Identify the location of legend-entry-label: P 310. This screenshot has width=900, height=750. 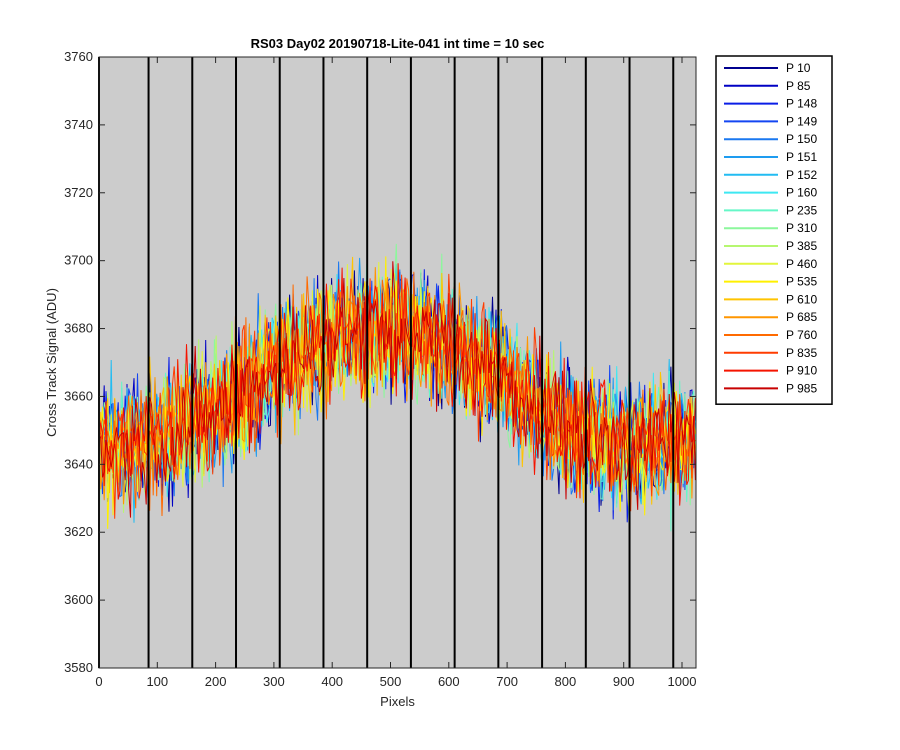
(801, 228).